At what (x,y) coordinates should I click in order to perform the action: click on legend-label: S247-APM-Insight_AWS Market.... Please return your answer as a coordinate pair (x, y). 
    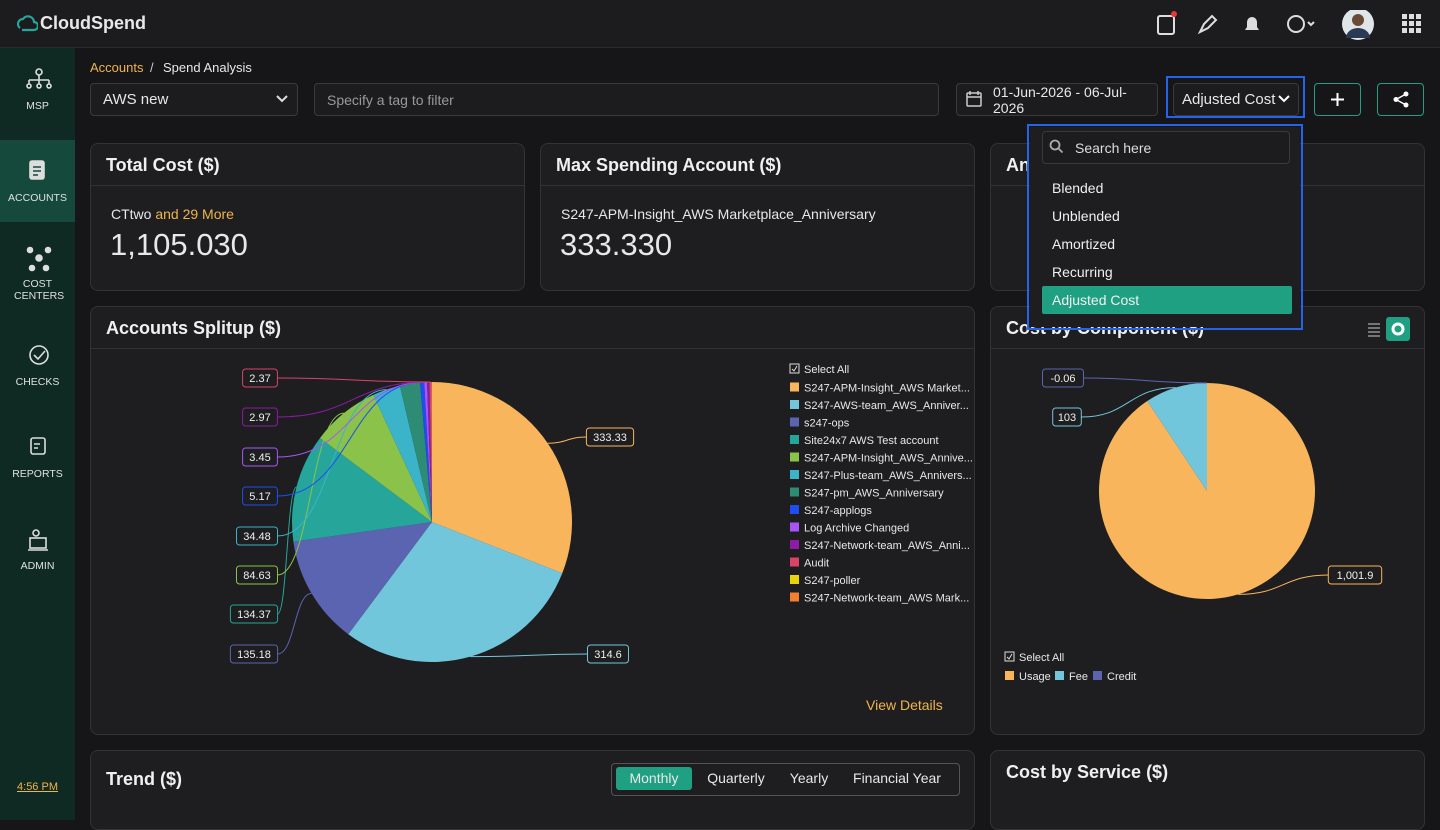
    Looking at the image, I should click on (887, 389).